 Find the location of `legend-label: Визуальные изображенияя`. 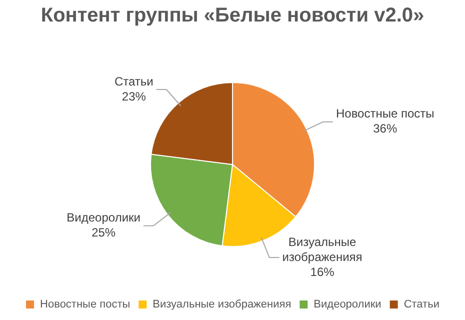

legend-label: Визуальные изображенияя is located at coordinates (222, 304).